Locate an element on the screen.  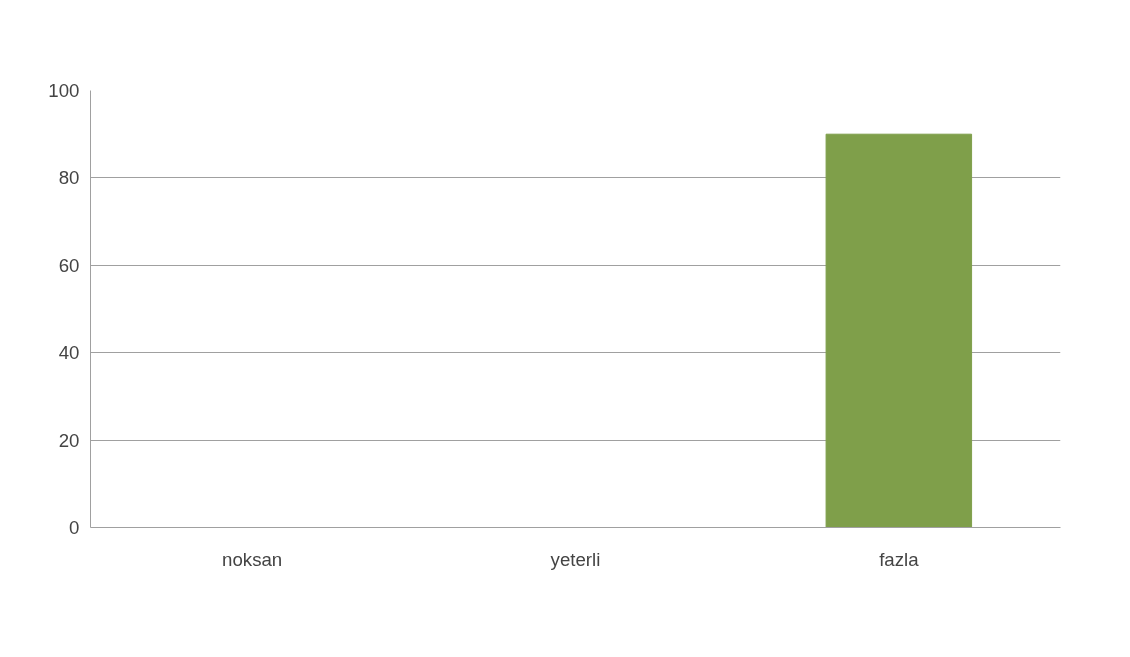
y-tick-label: 0 is located at coordinates (74, 527).